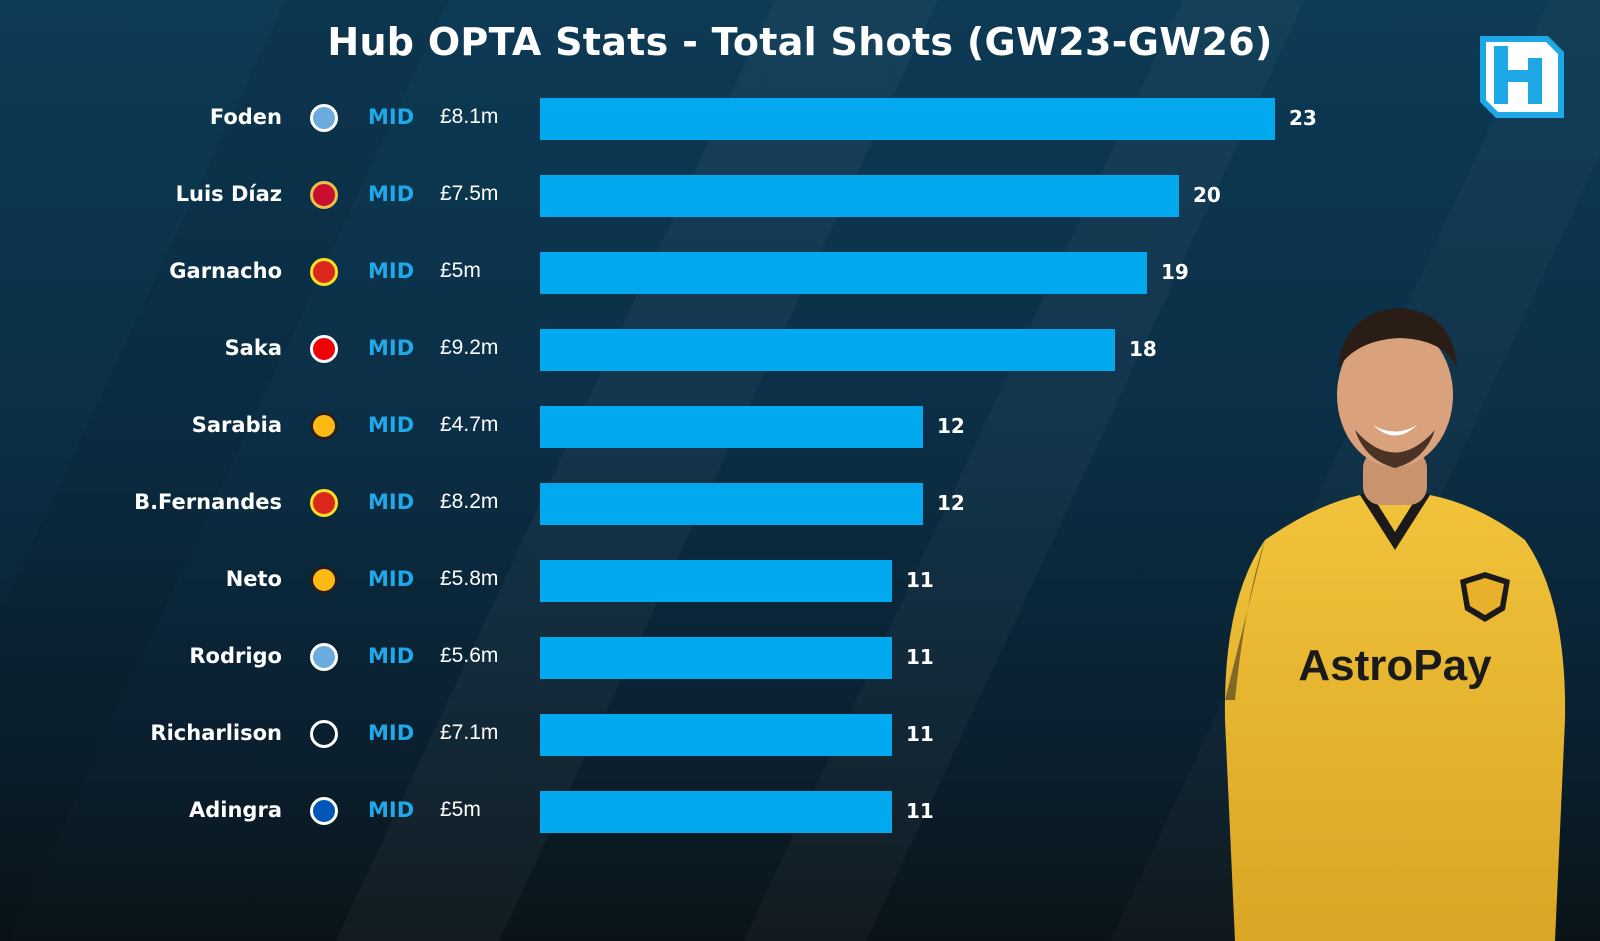 The width and height of the screenshot is (1600, 941). What do you see at coordinates (236, 425) in the screenshot?
I see `player-name: Sarabia` at bounding box center [236, 425].